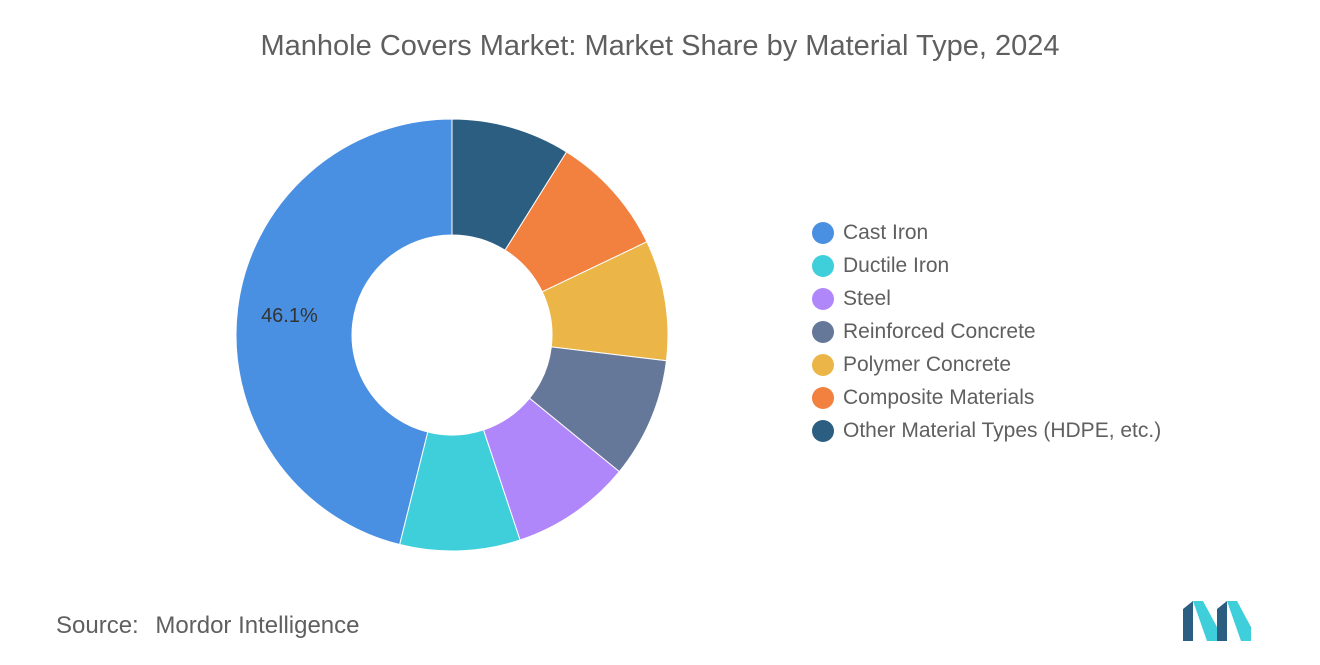 The height and width of the screenshot is (665, 1320). What do you see at coordinates (257, 625) in the screenshot?
I see `source-value: Mordor Intelligence` at bounding box center [257, 625].